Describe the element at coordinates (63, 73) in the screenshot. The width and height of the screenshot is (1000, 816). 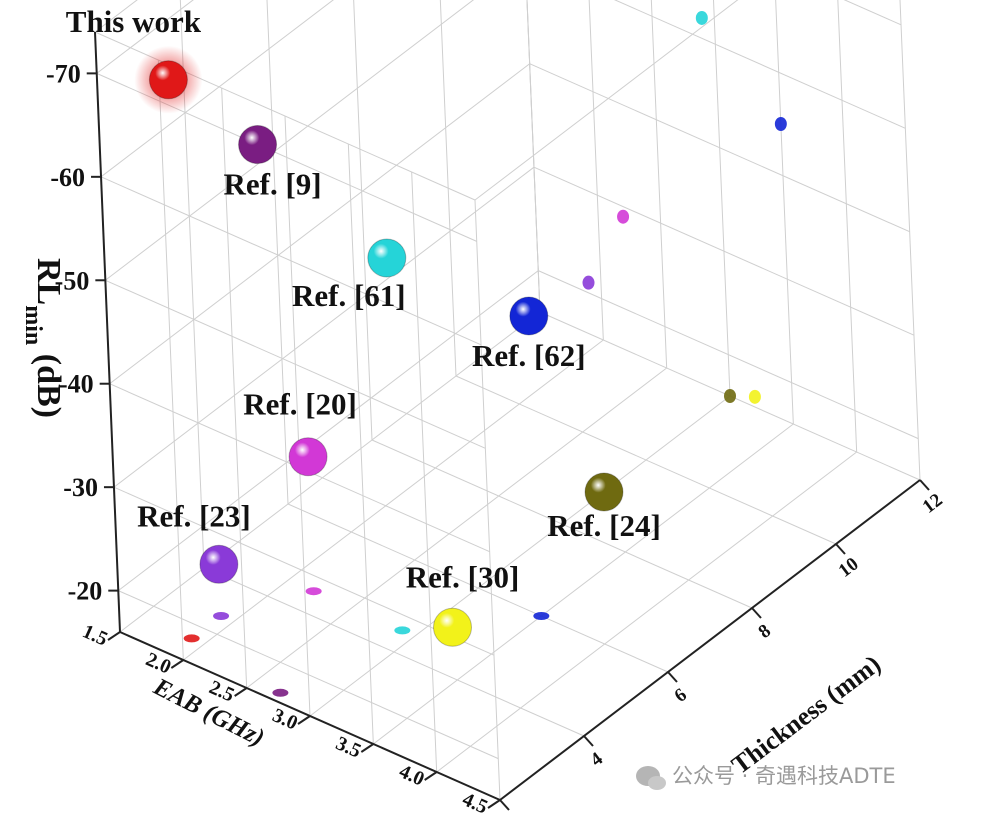
I see `rl-tick-label: -70` at that location.